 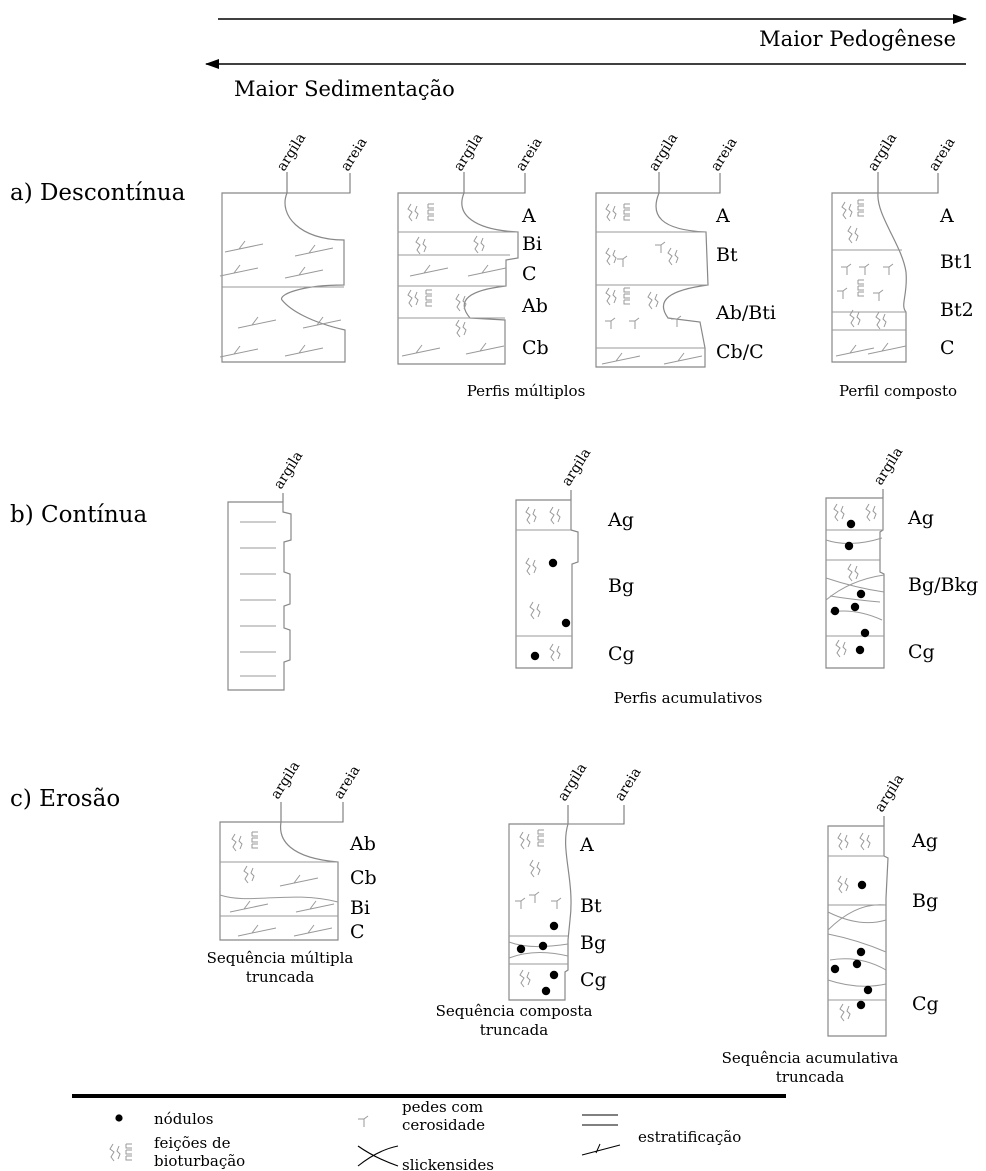 I want to click on bioturbation-icon, so click(x=121, y=1152).